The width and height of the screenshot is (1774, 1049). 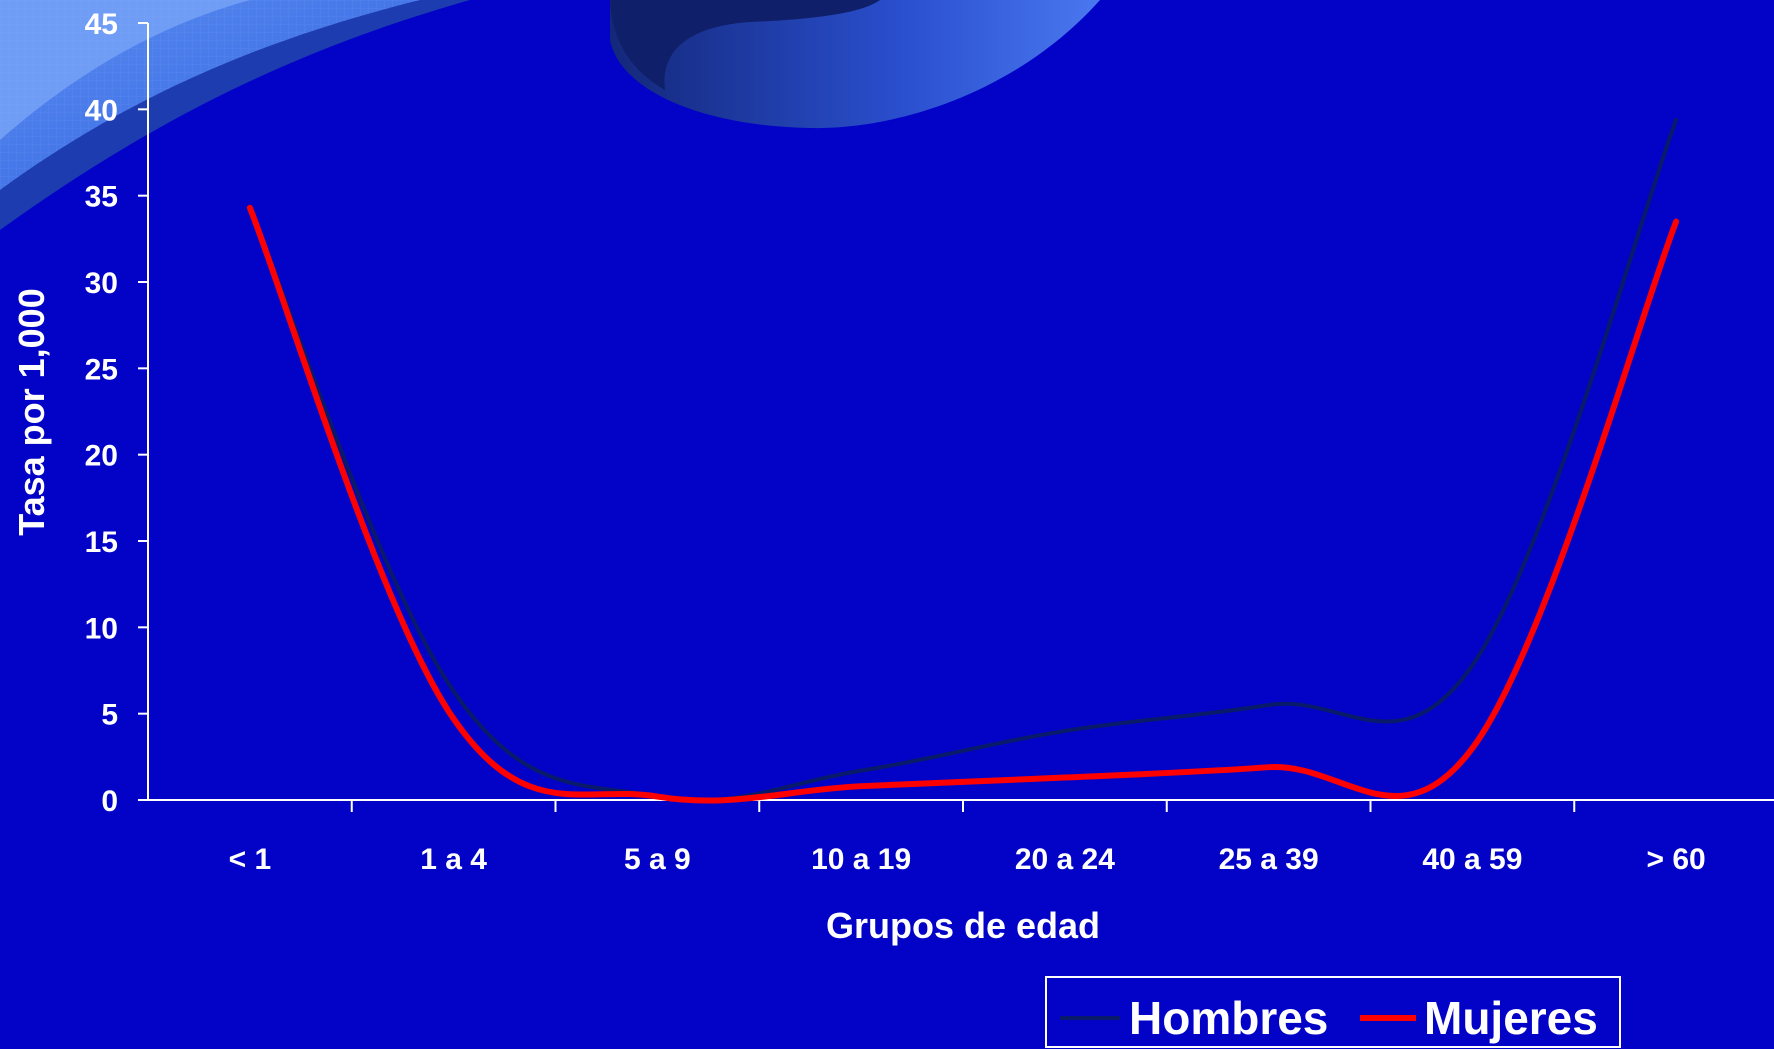 What do you see at coordinates (1676, 859) in the screenshot?
I see `x-tick-label: > 60` at bounding box center [1676, 859].